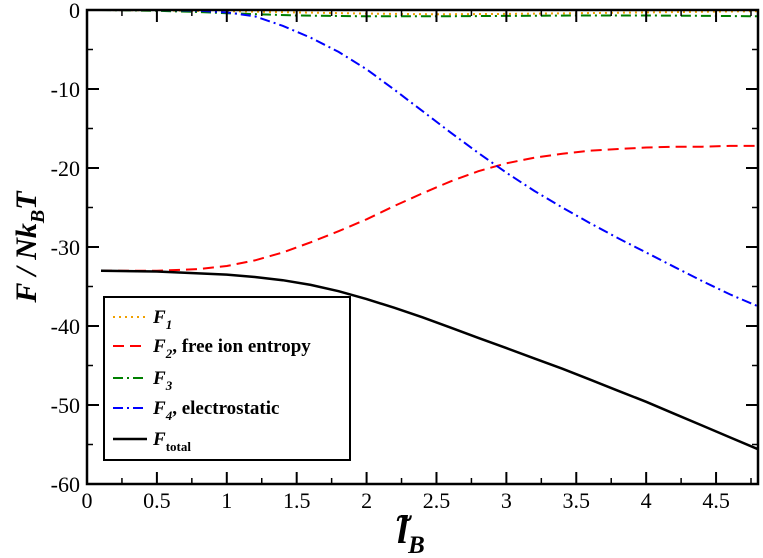 This screenshot has width=763, height=558. Describe the element at coordinates (162, 319) in the screenshot. I see `legend-label: F1` at that location.